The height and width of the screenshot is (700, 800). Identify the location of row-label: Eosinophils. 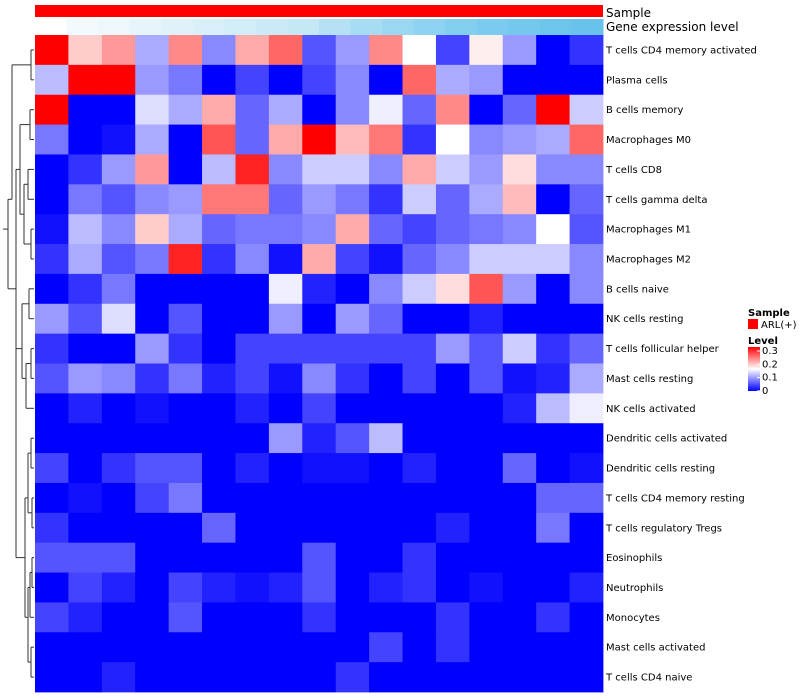
(634, 558).